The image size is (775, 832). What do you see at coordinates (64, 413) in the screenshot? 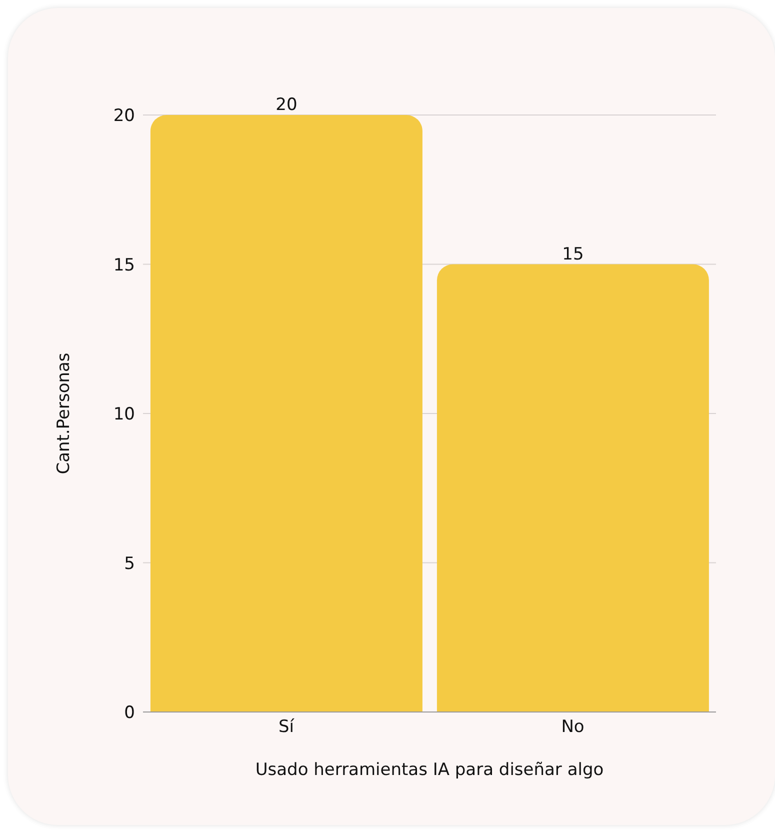
I see `y-axis-title: Cant.Personas` at bounding box center [64, 413].